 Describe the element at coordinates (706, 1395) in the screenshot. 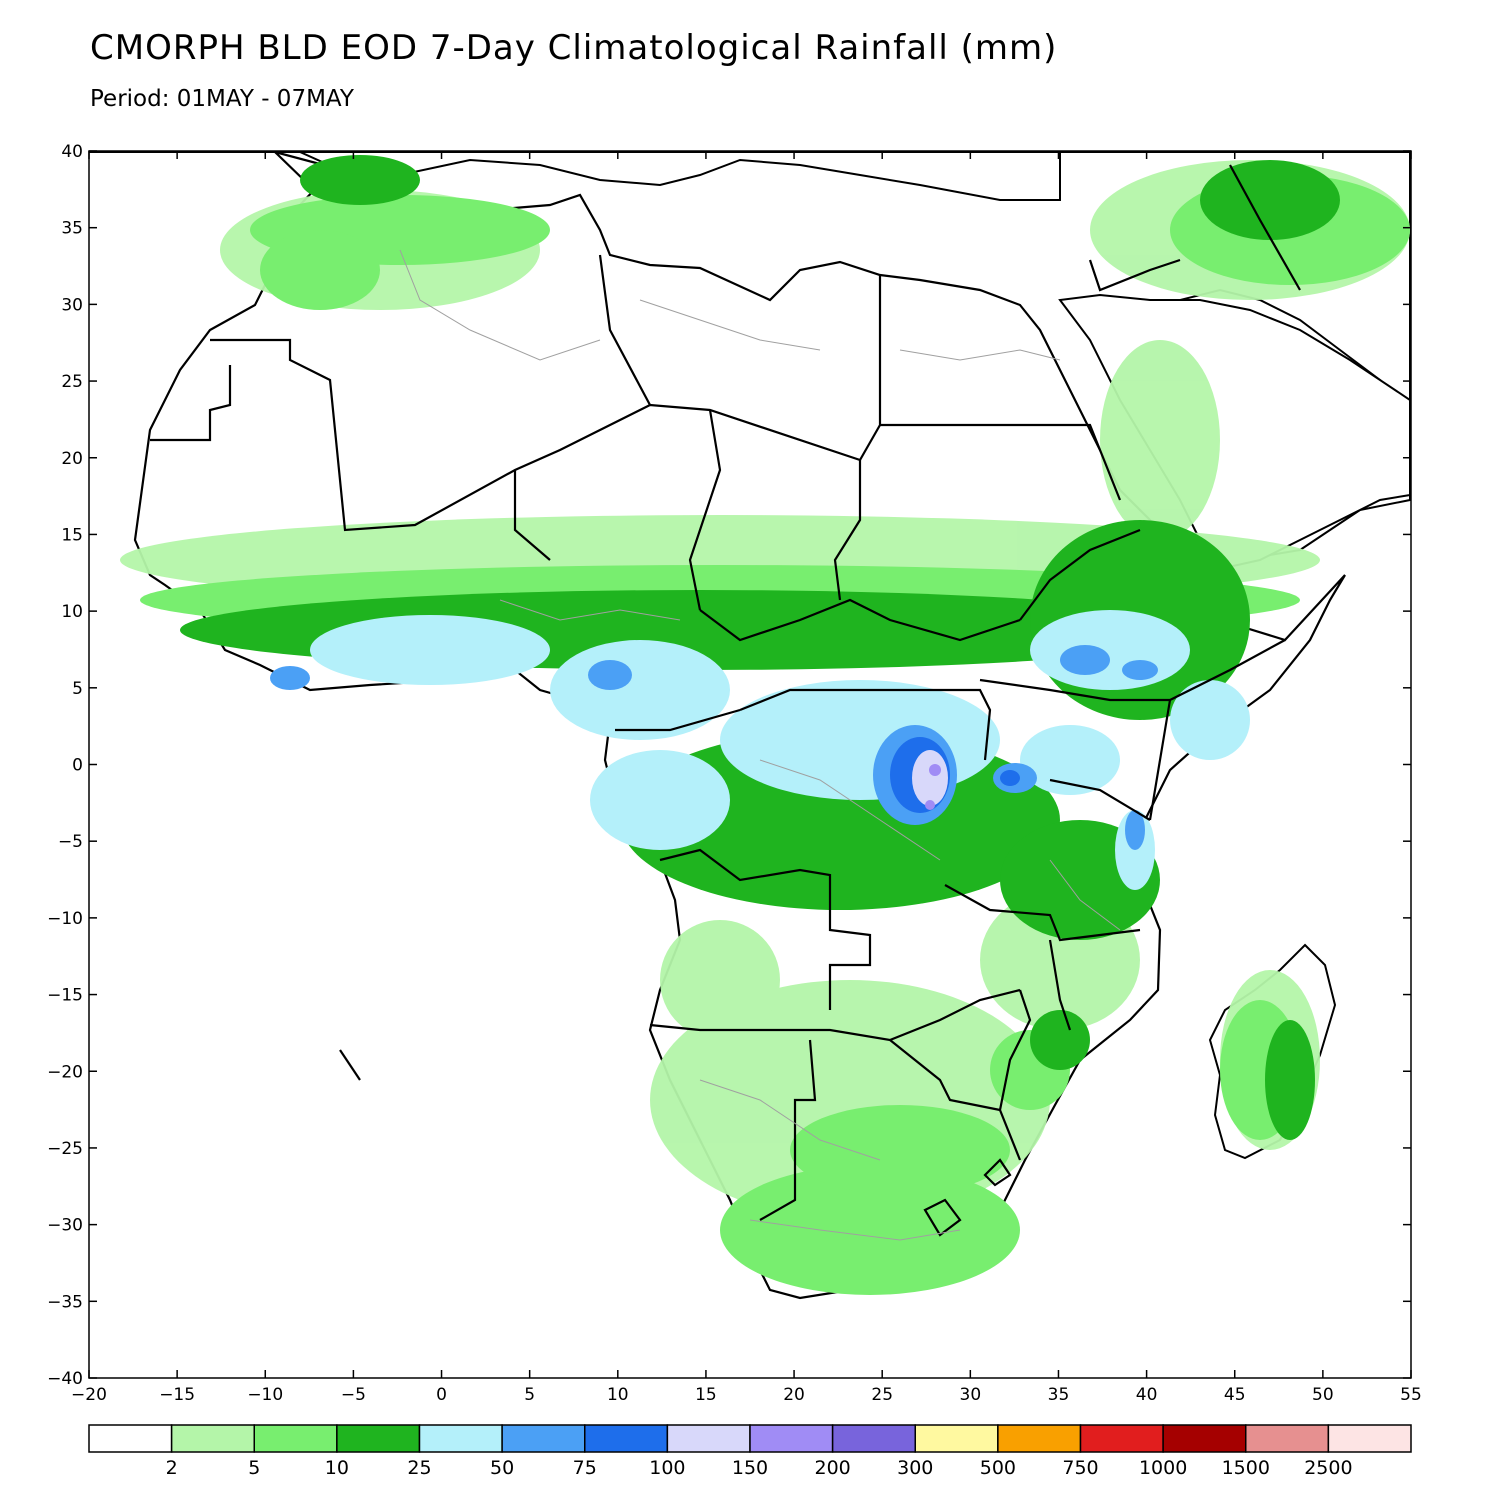

I see `lon-tick-label: 15` at that location.